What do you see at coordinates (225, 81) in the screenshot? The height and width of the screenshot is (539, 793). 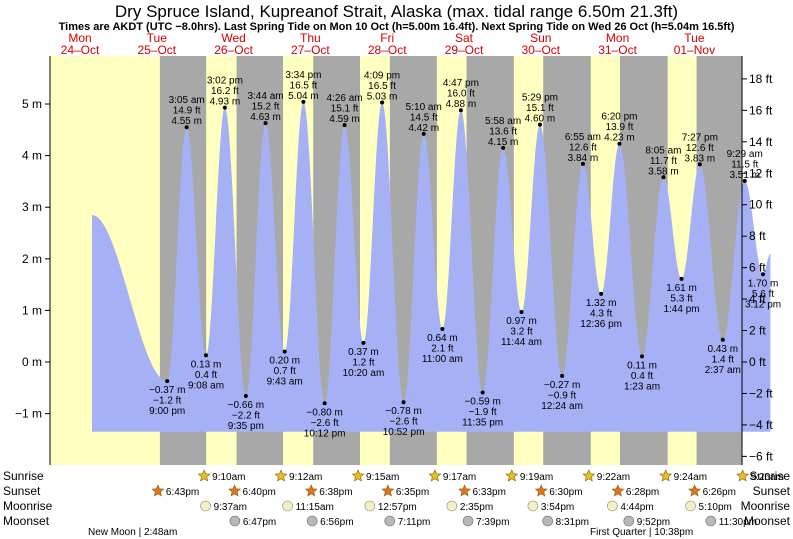 I see `high-tide-label: 3:02 pm` at bounding box center [225, 81].